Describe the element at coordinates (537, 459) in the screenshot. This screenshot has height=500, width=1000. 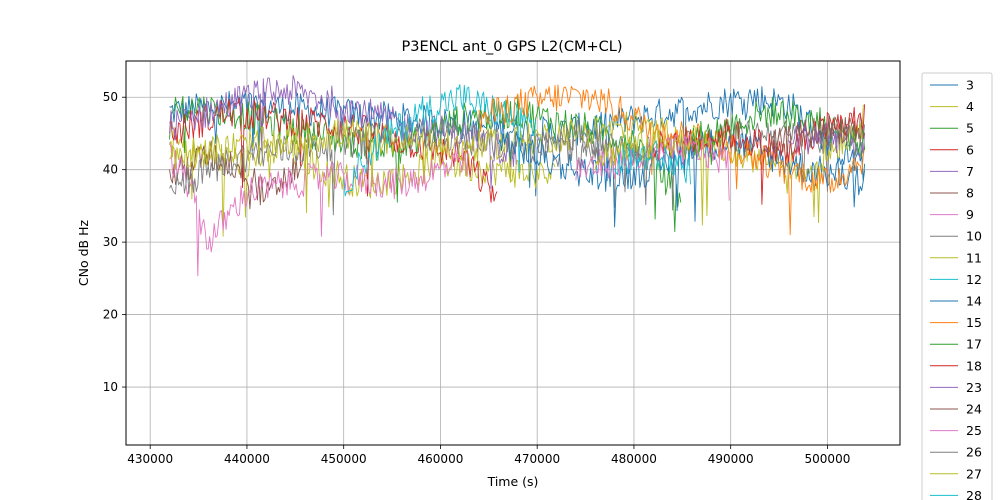
I see `x-tick-label: 470000` at that location.